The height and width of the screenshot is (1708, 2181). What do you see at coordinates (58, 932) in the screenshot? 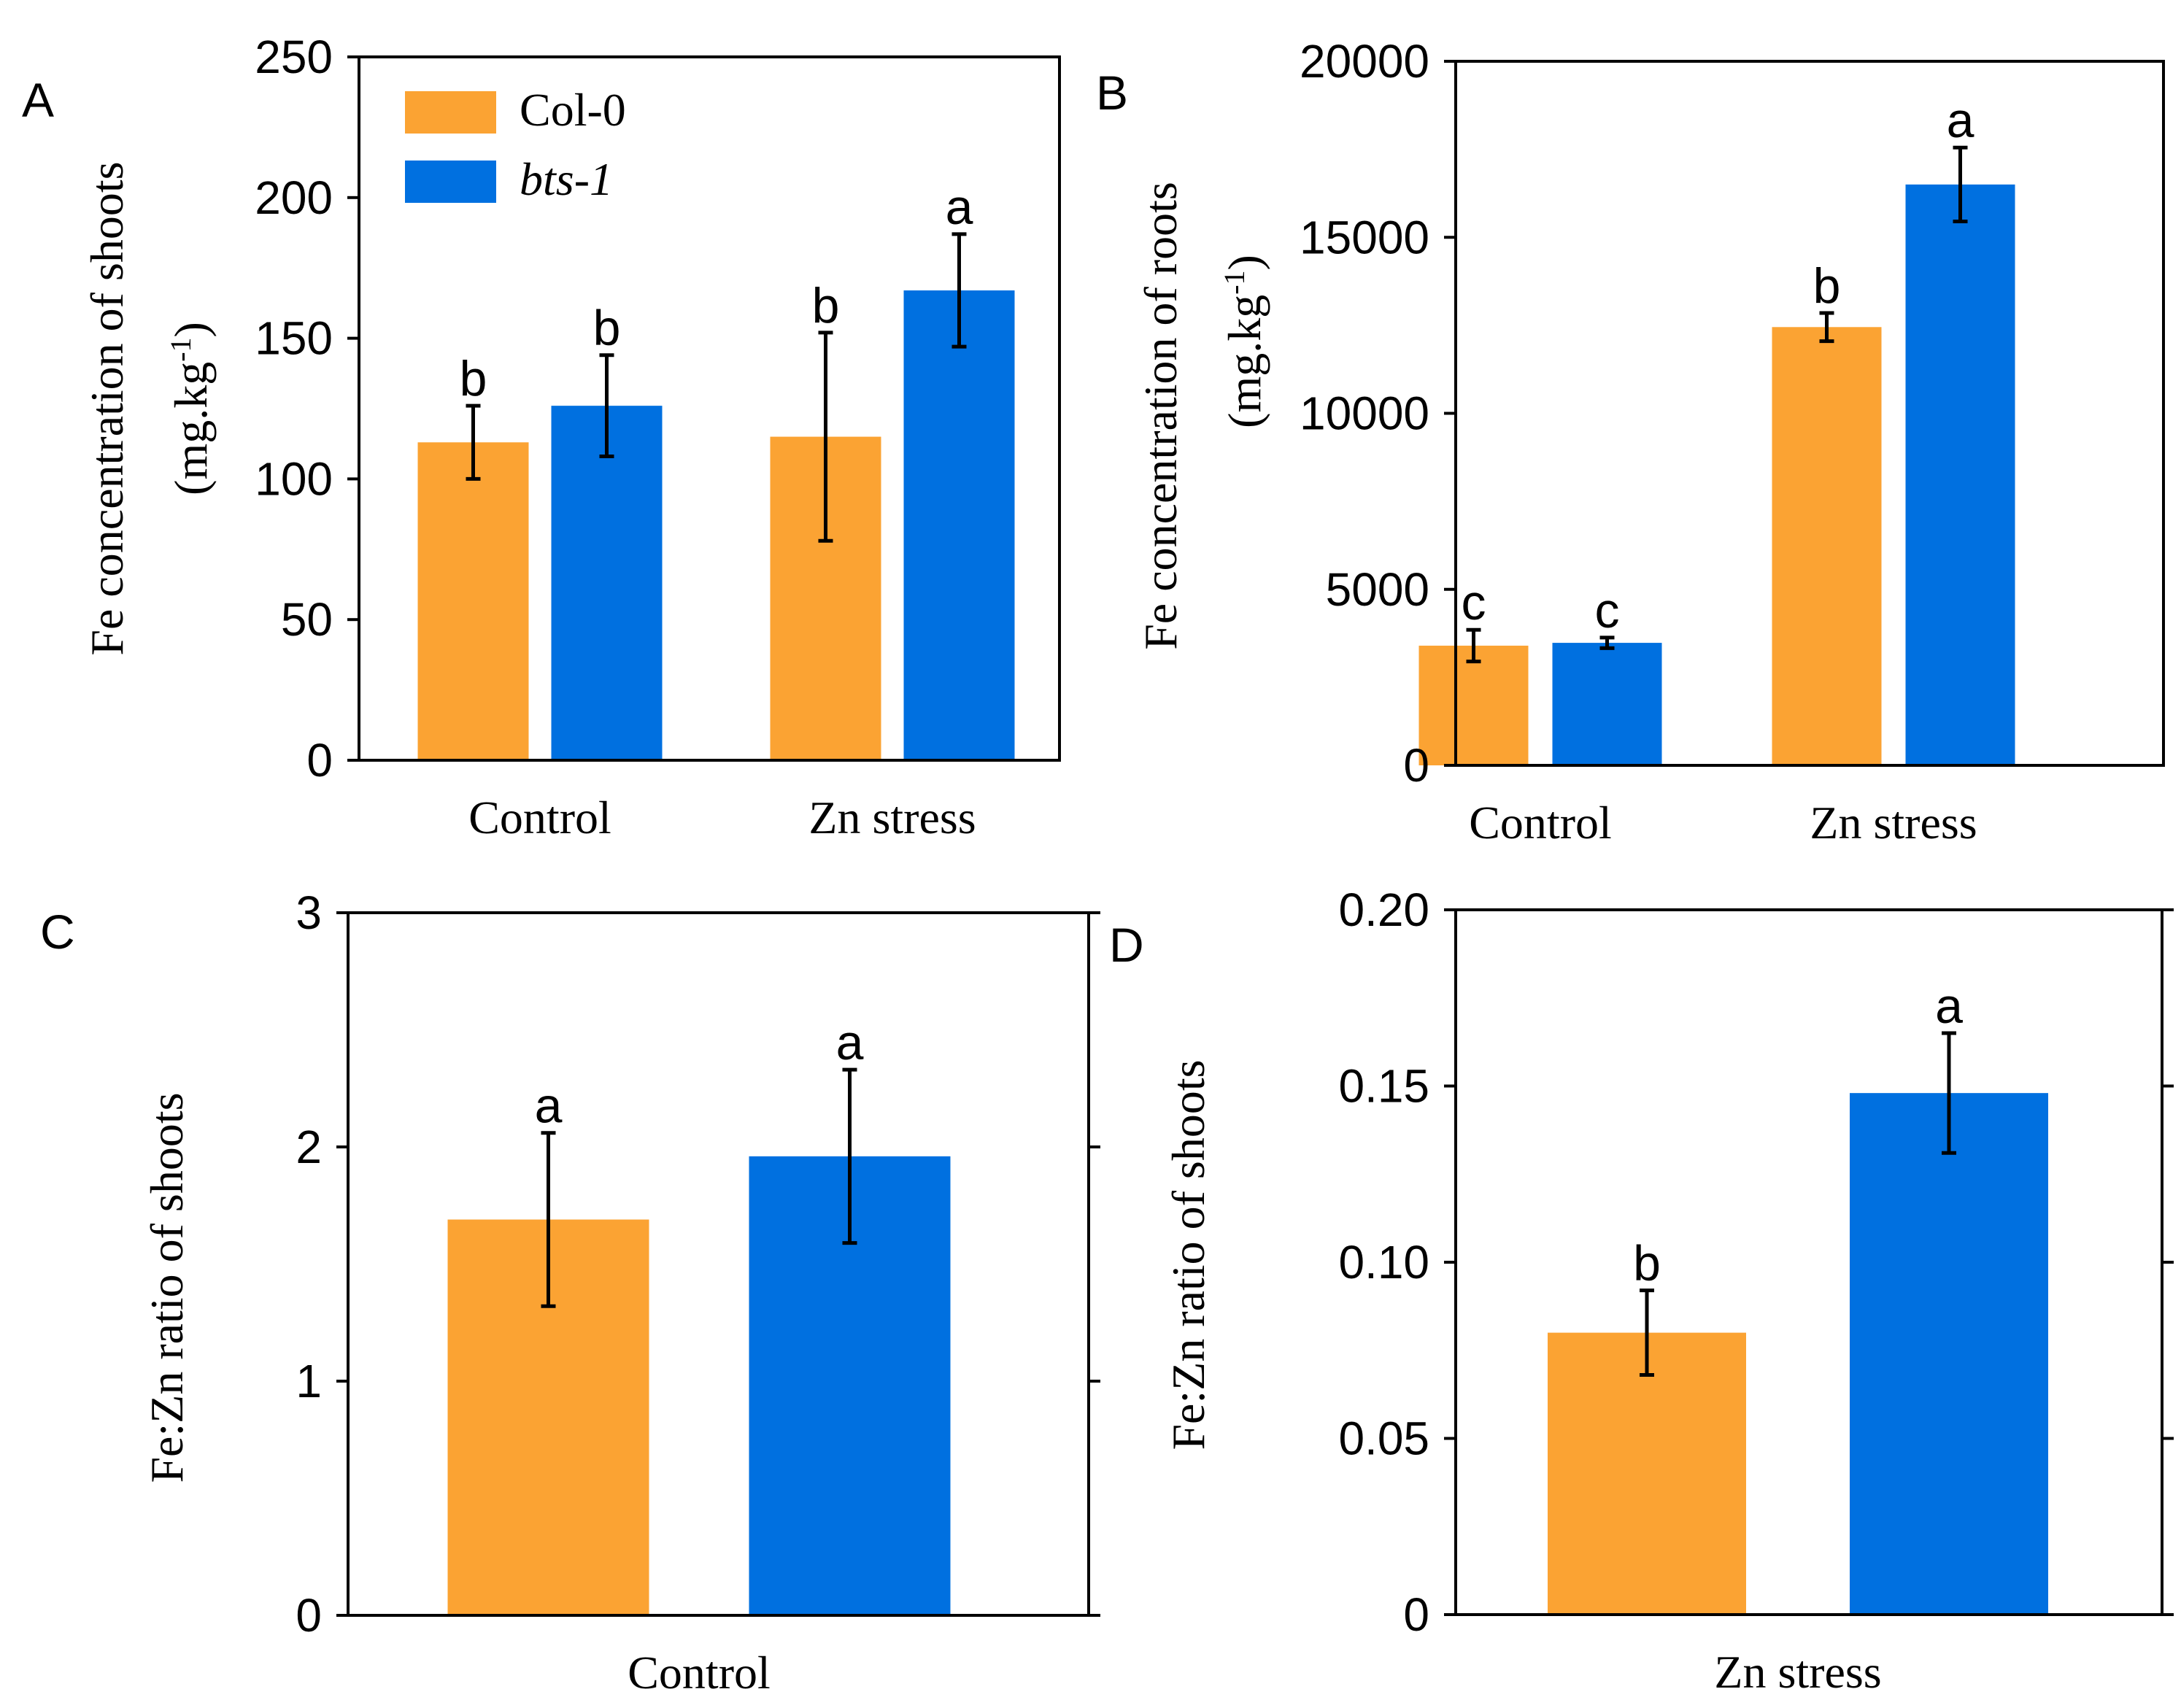
I see `panel-c-letter: C` at bounding box center [58, 932].